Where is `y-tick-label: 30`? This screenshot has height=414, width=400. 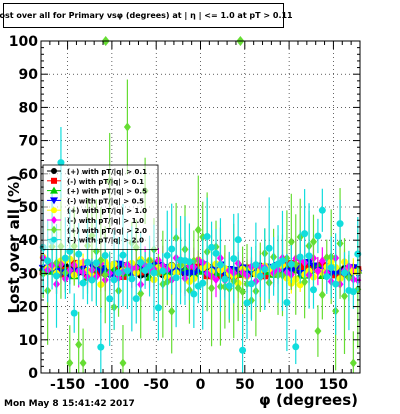
y-tick-label: 30 is located at coordinates (29, 274).